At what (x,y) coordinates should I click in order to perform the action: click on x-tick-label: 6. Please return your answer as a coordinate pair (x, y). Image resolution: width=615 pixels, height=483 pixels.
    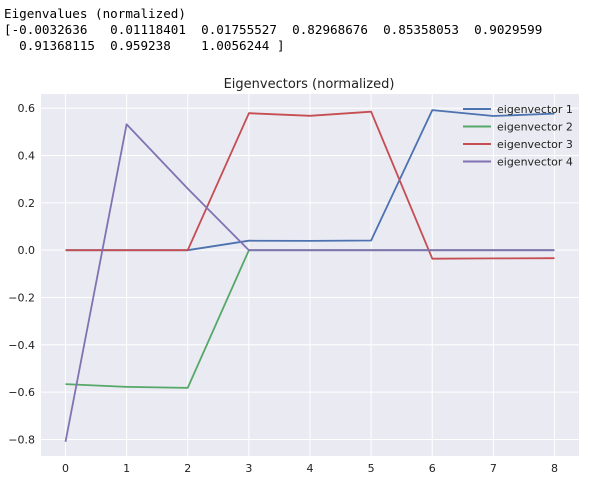
    Looking at the image, I should click on (432, 468).